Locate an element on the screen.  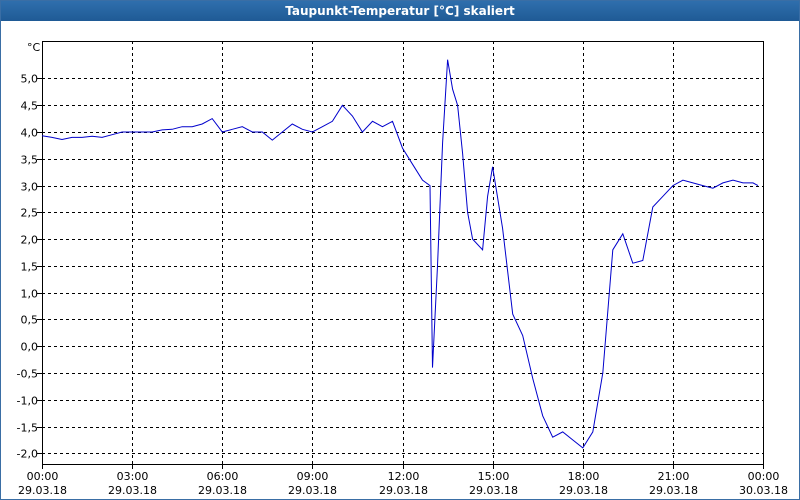
y-tick-label: -2,0 is located at coordinates (27, 454).